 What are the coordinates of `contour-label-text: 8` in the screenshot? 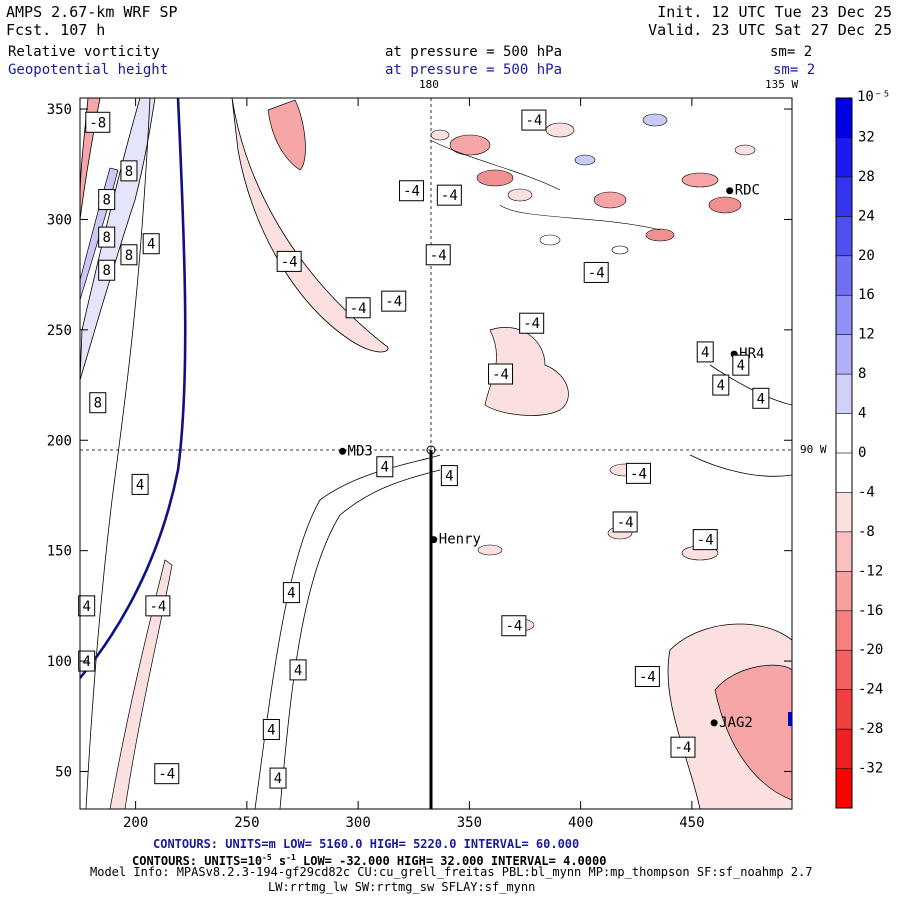 It's located at (106, 271).